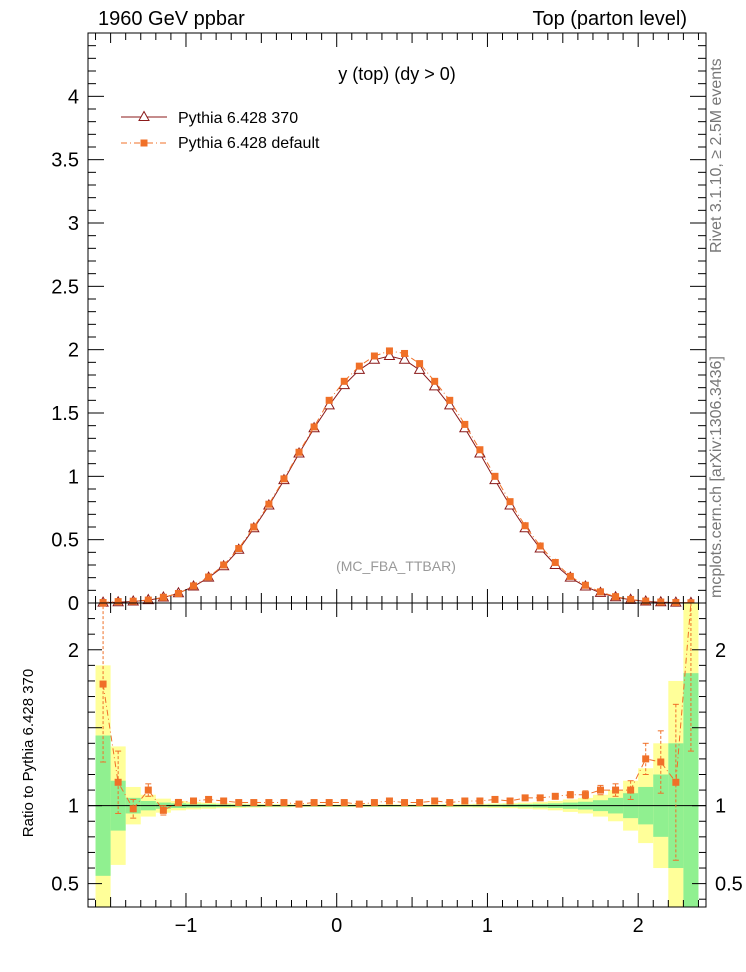 The height and width of the screenshot is (972, 746). Describe the element at coordinates (220, 131) in the screenshot. I see `legend: Pythia 6.428 370 Pythia 6.428 default` at that location.